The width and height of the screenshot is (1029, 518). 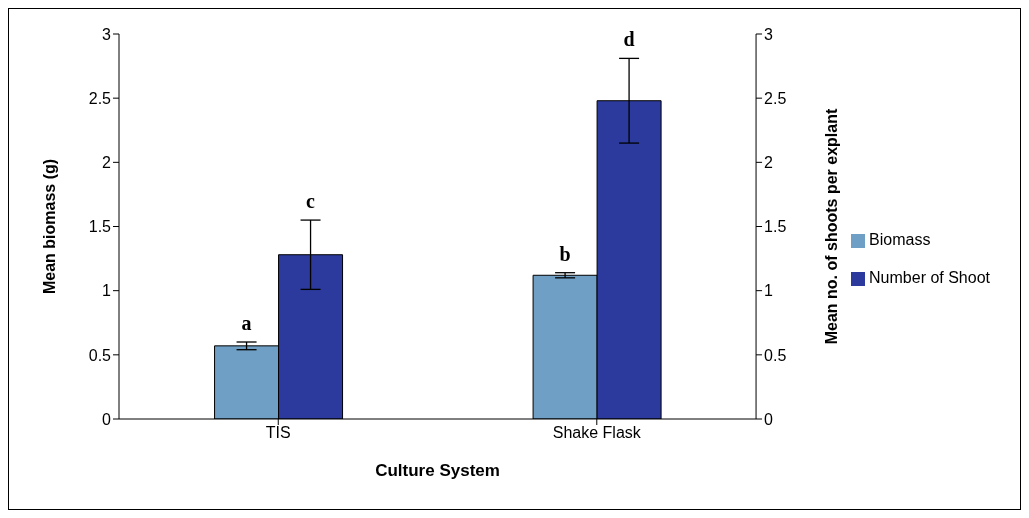 I want to click on data-label: d, so click(x=629, y=39).